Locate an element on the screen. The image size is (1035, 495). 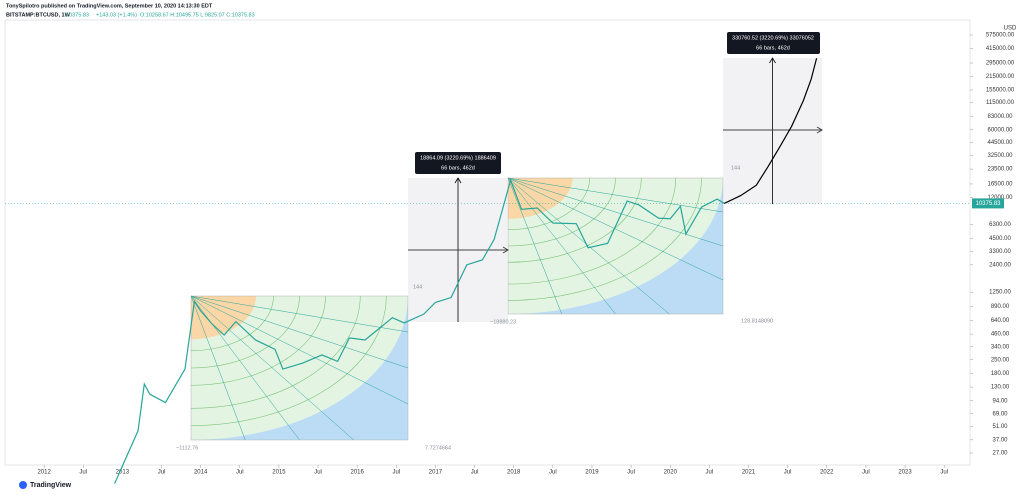
x-tick-label: 2019 is located at coordinates (592, 473).